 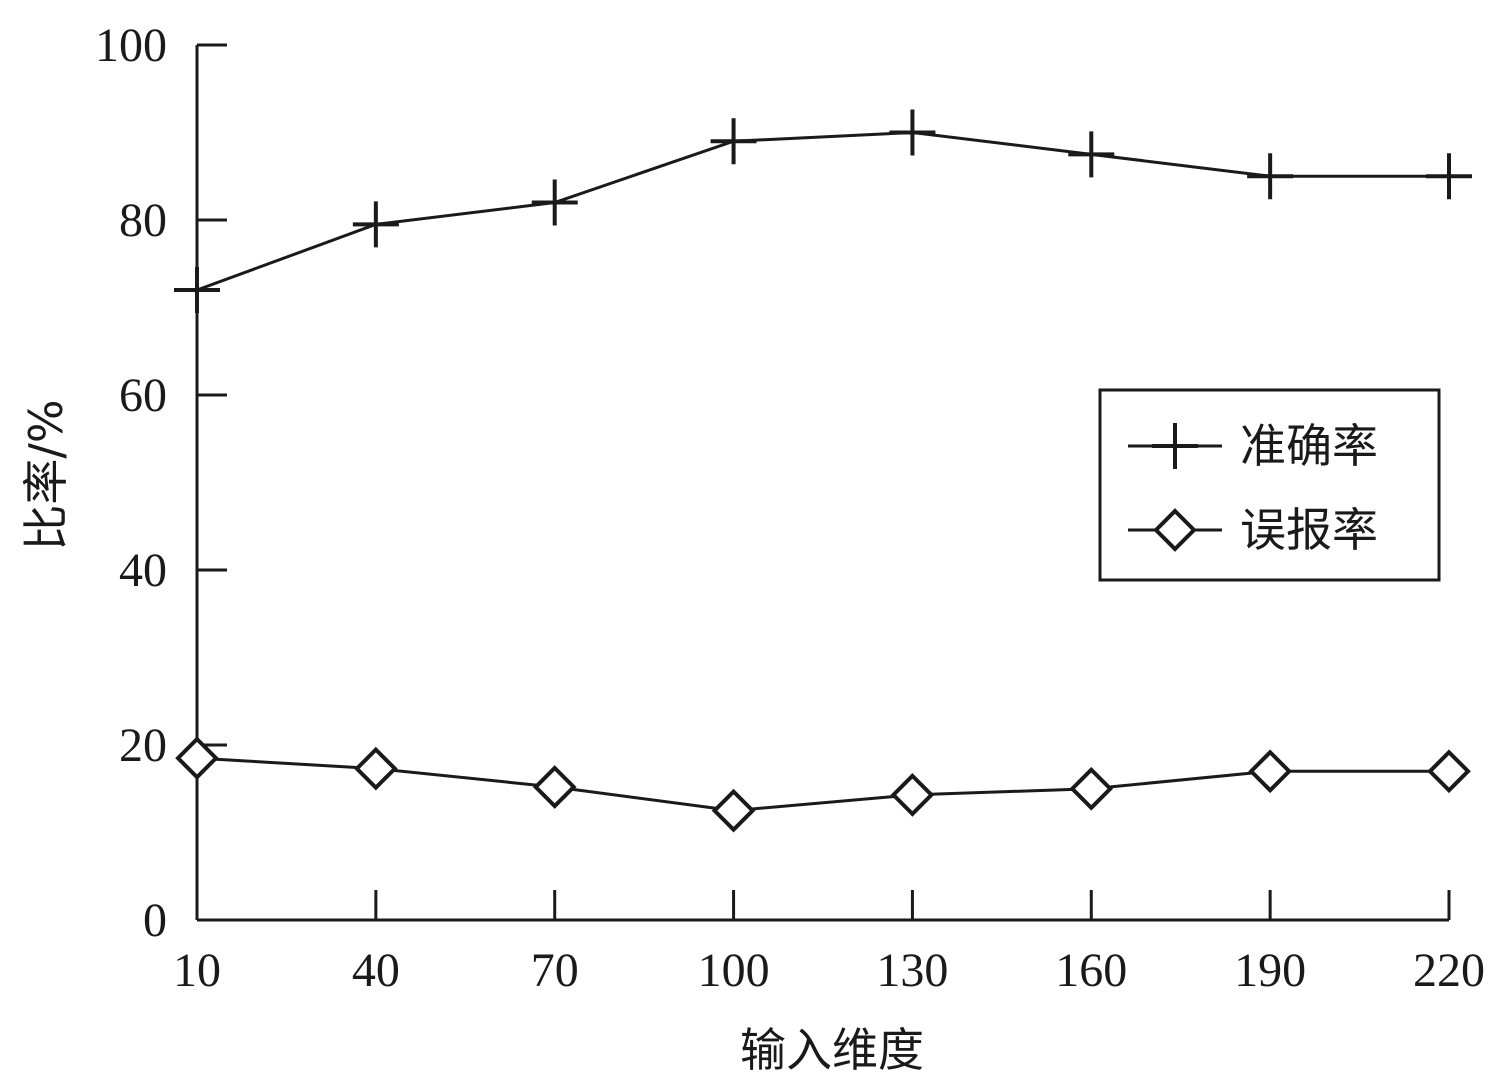 I want to click on diamond-icon, so click(x=1175, y=530).